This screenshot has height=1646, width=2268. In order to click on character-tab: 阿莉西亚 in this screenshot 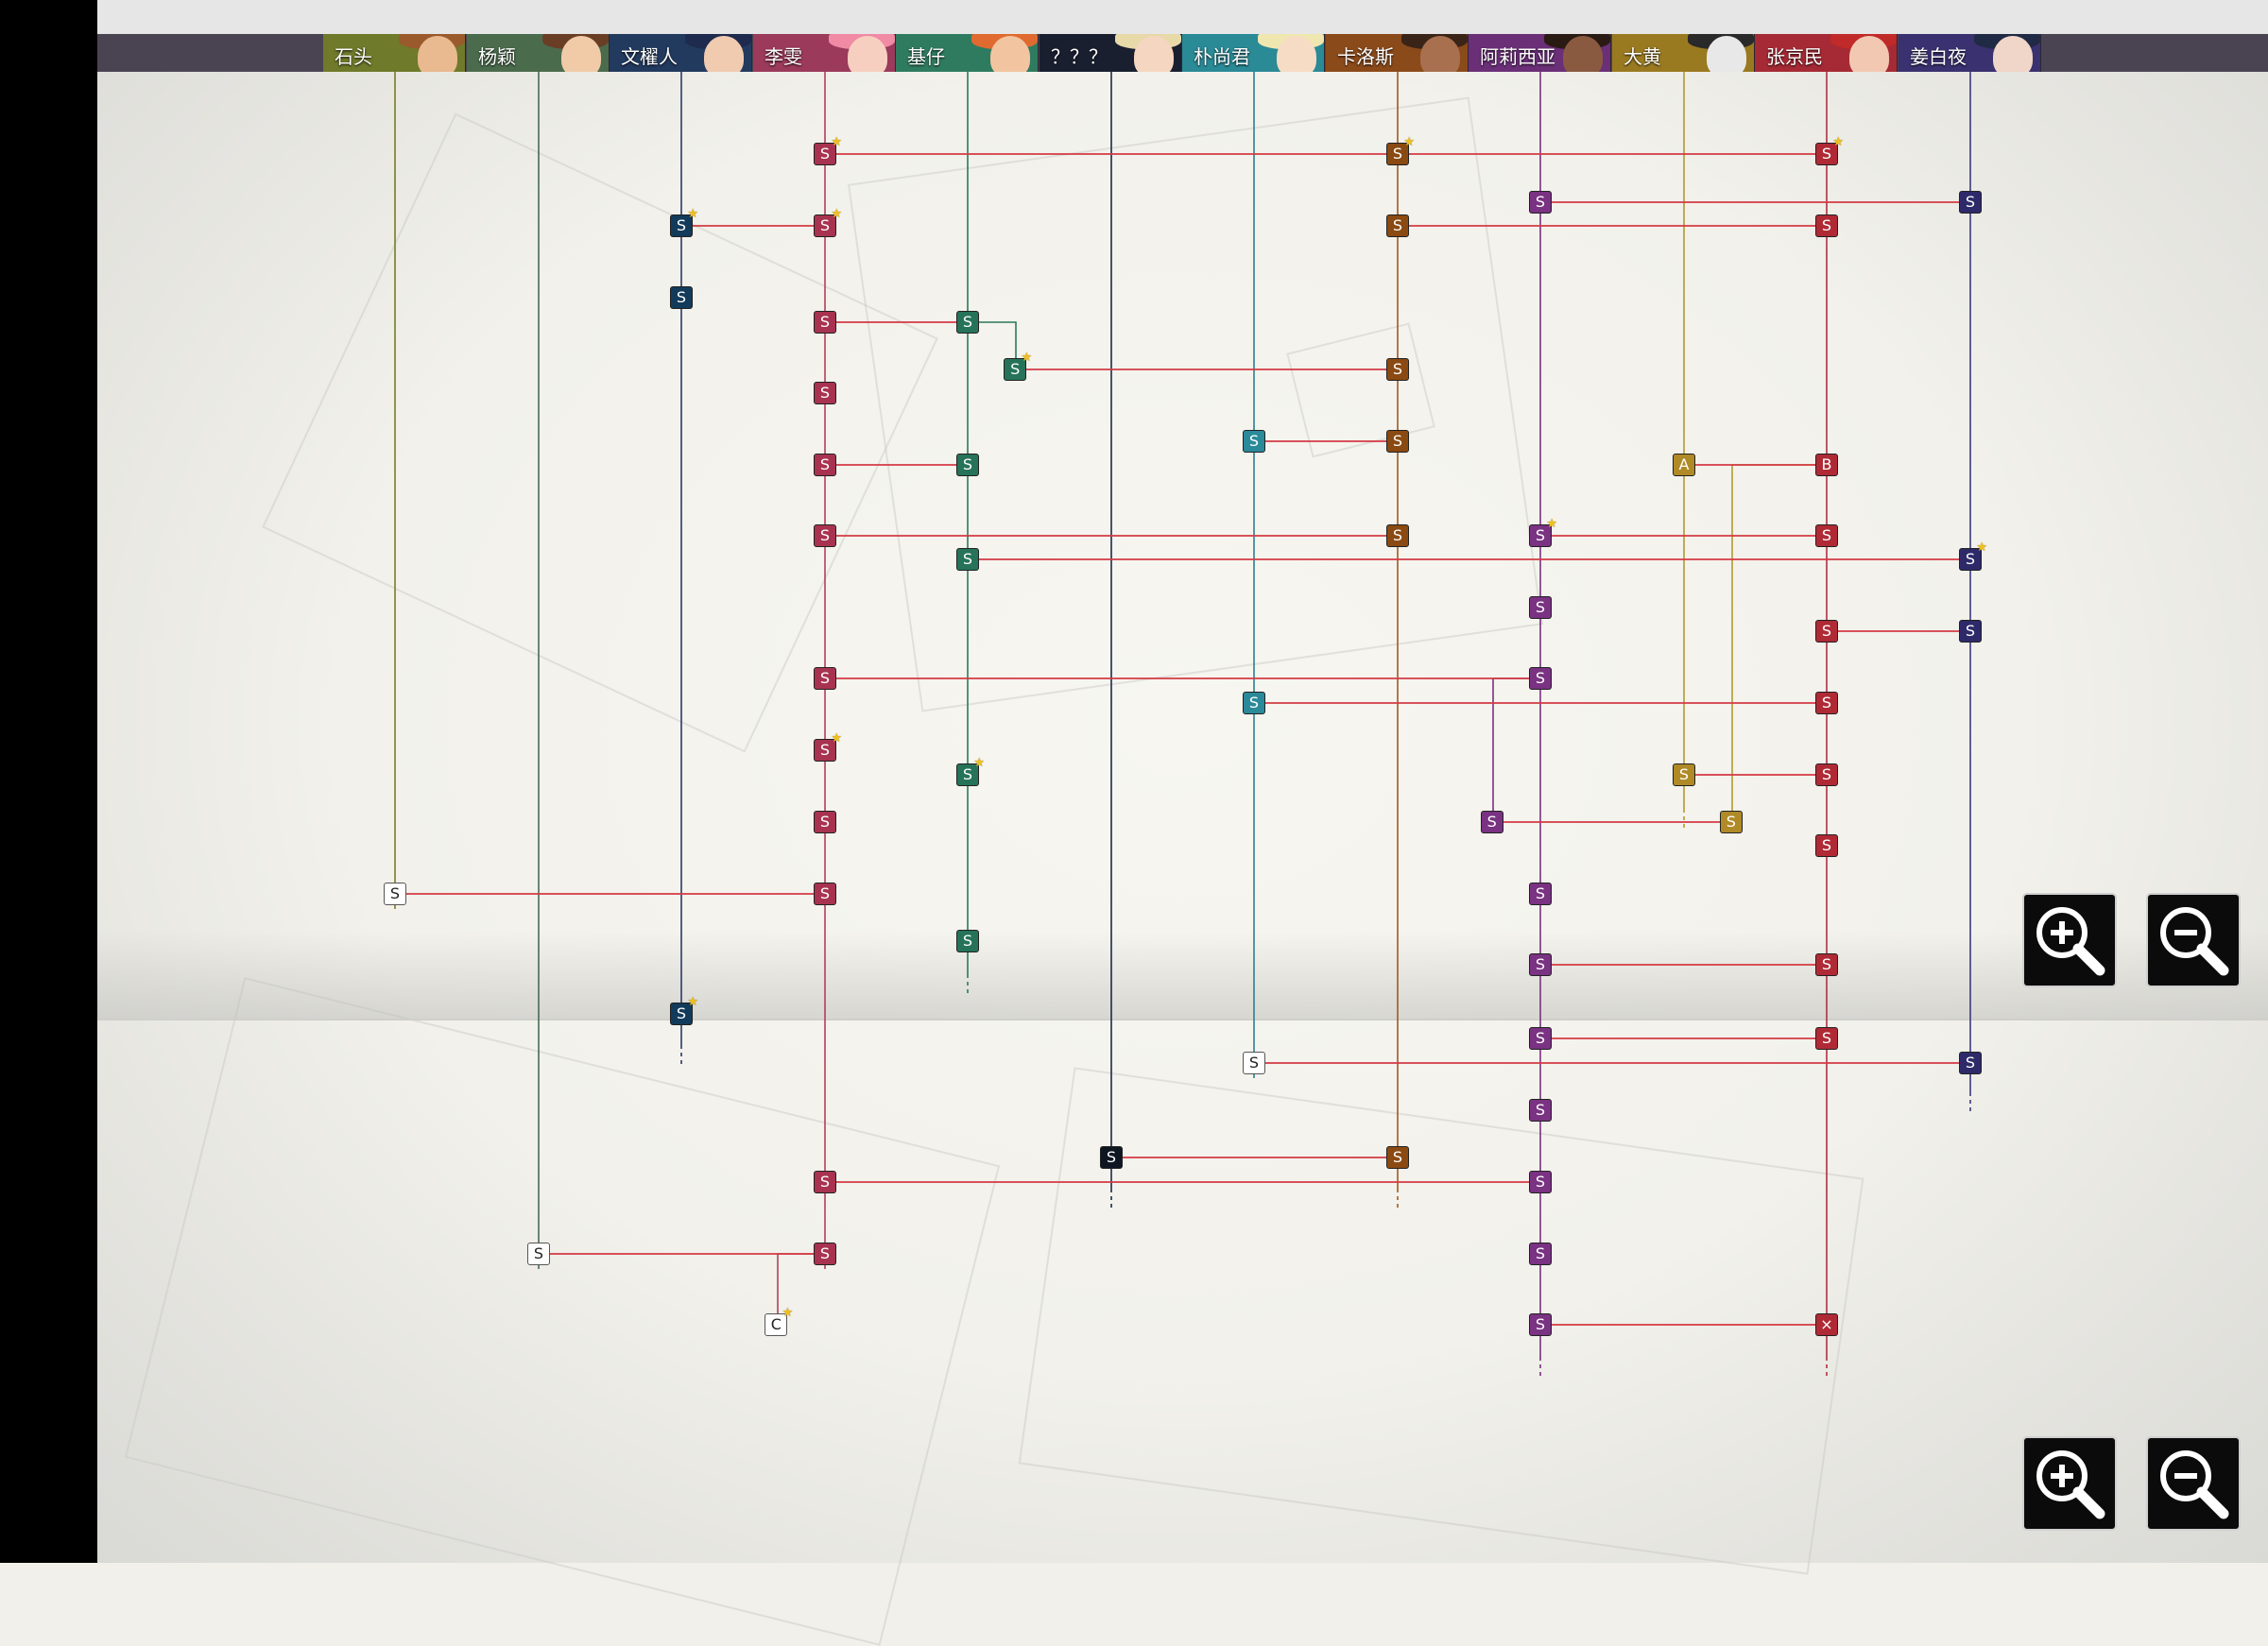, I will do `click(1540, 53)`.